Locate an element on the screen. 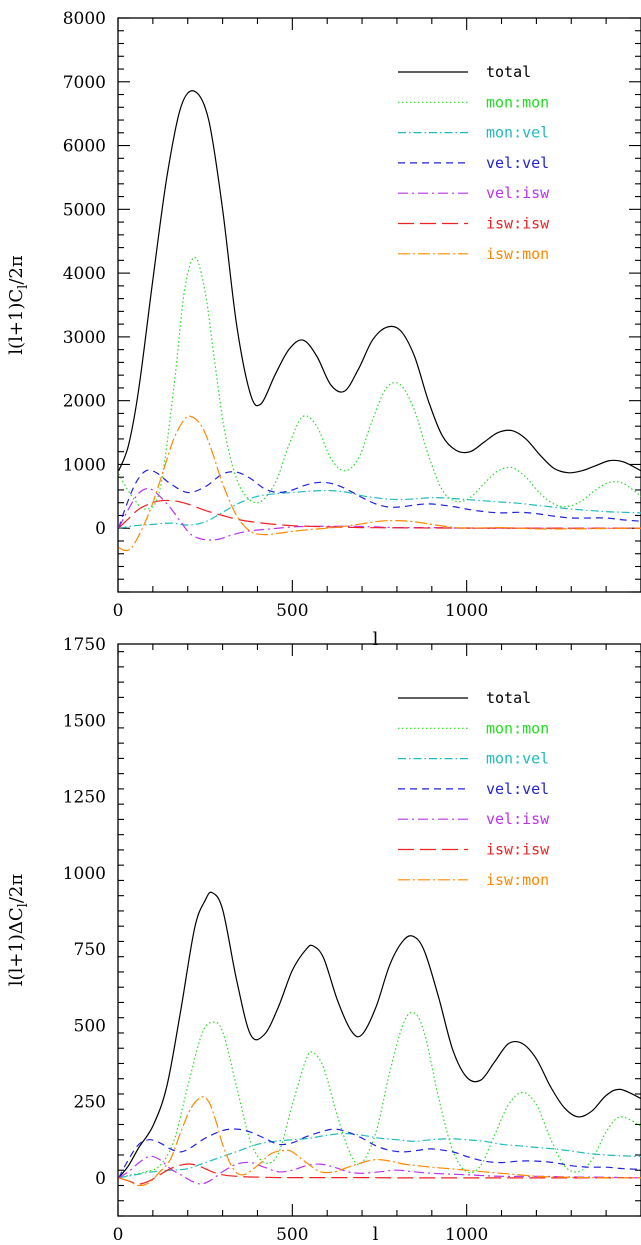 The width and height of the screenshot is (641, 1245). y-tick-label: 8000 is located at coordinates (84, 19).